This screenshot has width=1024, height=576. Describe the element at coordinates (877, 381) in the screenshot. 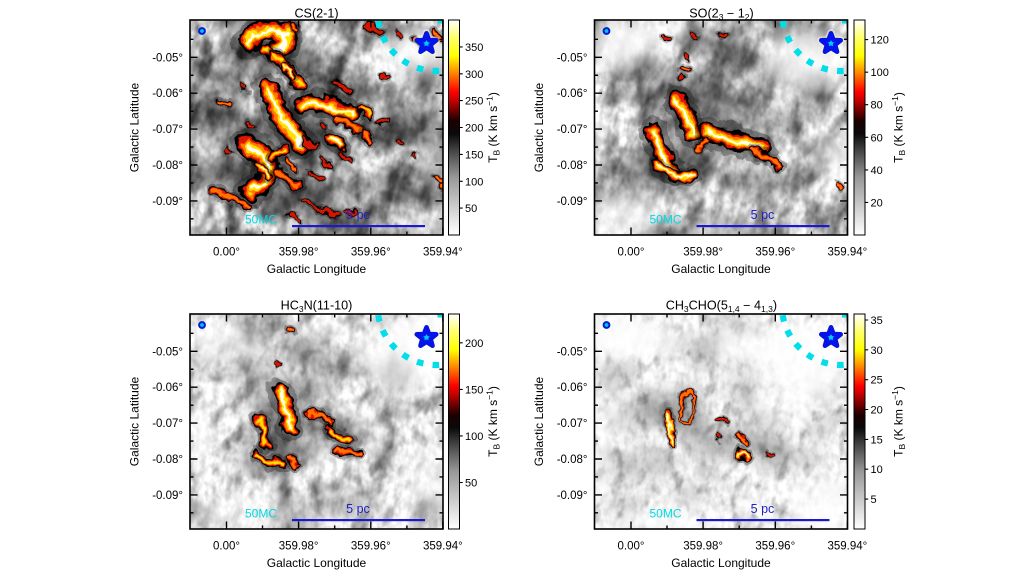

I see `svg-text: 25` at that location.